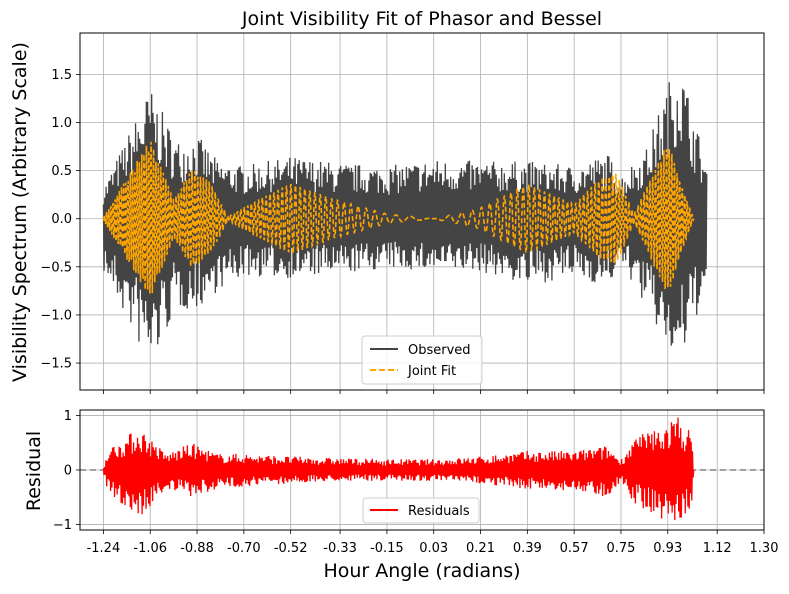 This screenshot has width=789, height=594. What do you see at coordinates (434, 392) in the screenshot?
I see `top-x-ticks` at bounding box center [434, 392].